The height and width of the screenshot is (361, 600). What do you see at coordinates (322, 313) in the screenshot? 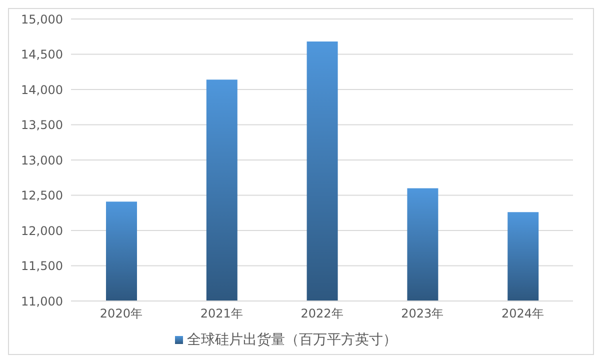
I see `x-tick-label: 2022年` at bounding box center [322, 313].